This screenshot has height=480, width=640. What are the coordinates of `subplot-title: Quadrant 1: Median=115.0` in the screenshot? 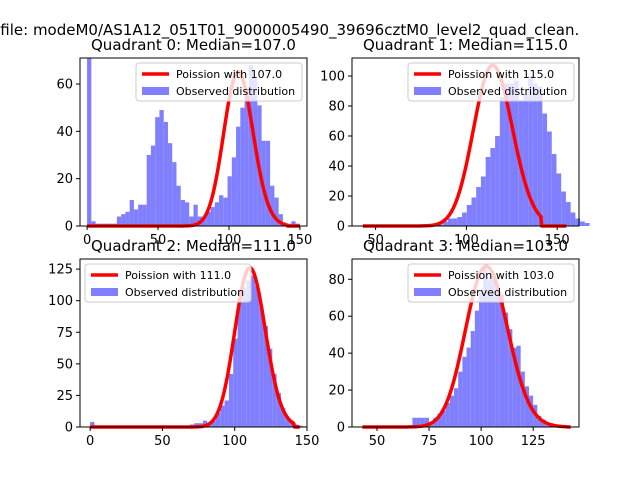 It's located at (465, 45).